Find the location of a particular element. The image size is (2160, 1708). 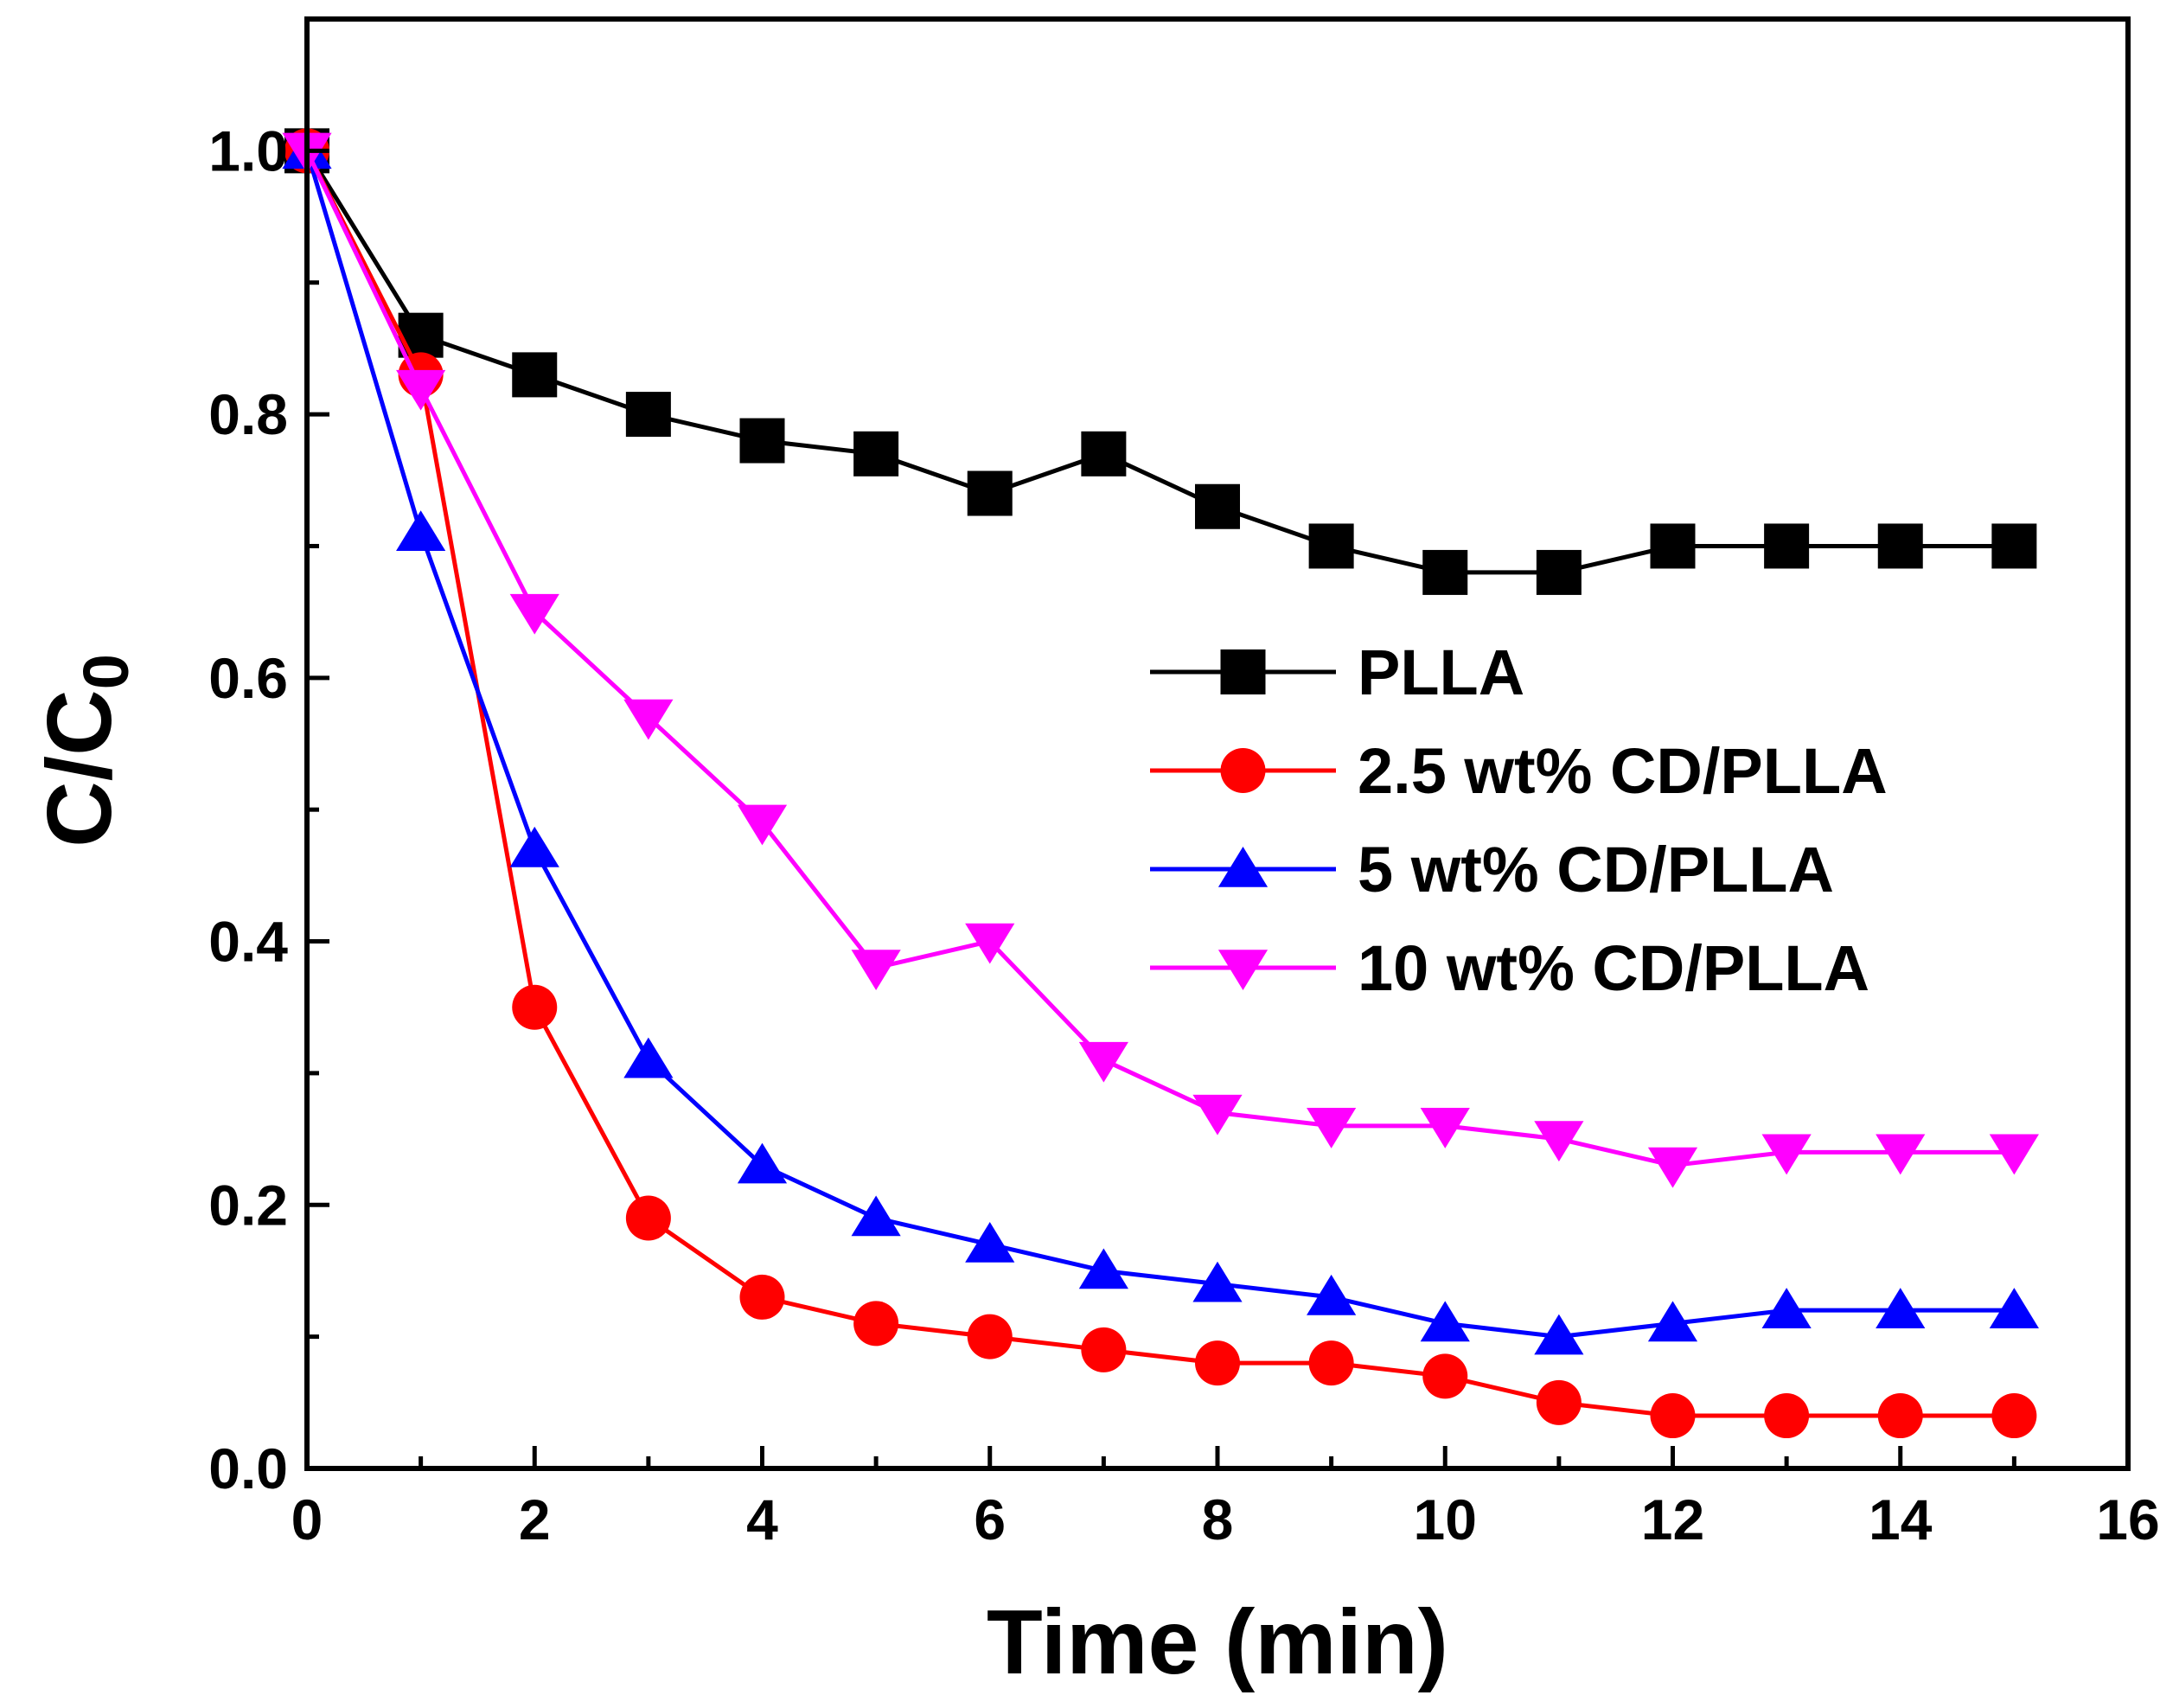

y-tick-label: 0.8 is located at coordinates (248, 414).